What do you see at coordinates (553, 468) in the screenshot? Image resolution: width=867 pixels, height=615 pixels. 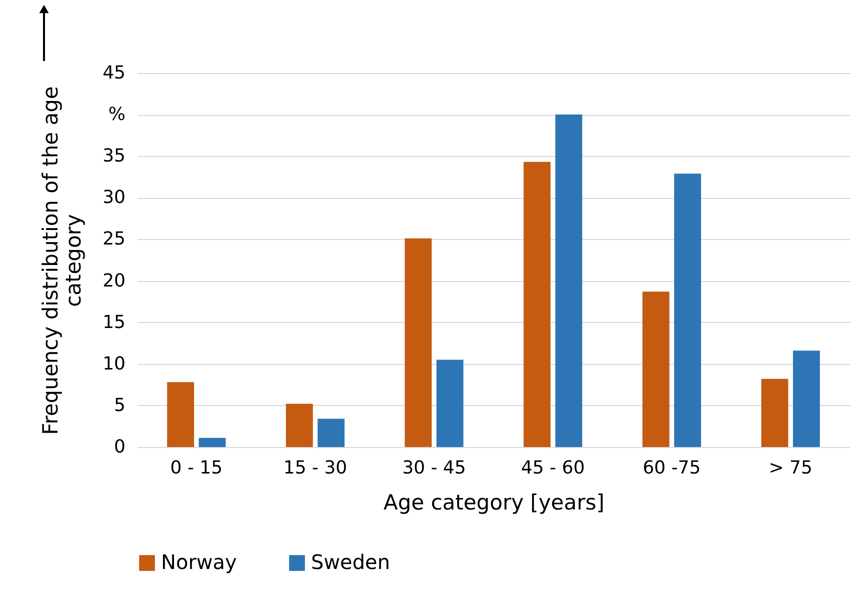 I see `x-tick-label: 45 - 60` at bounding box center [553, 468].